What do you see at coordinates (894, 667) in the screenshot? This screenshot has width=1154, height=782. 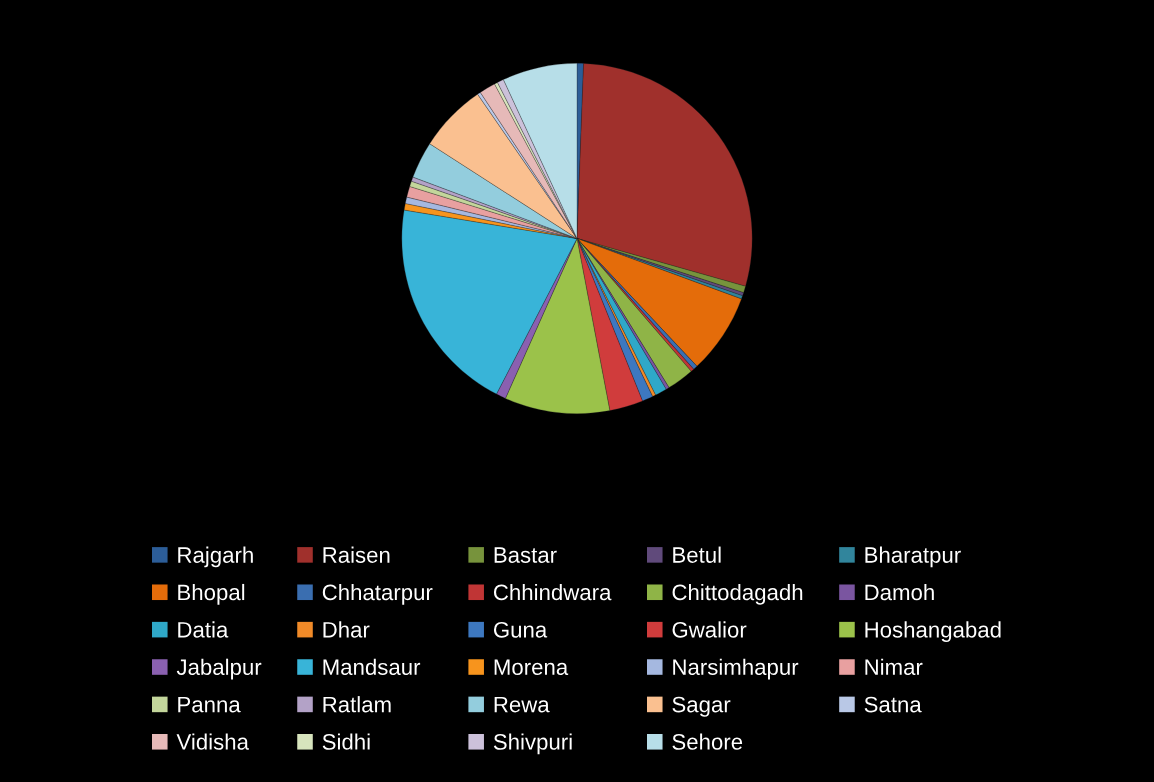 I see `legend-label: Nimar` at bounding box center [894, 667].